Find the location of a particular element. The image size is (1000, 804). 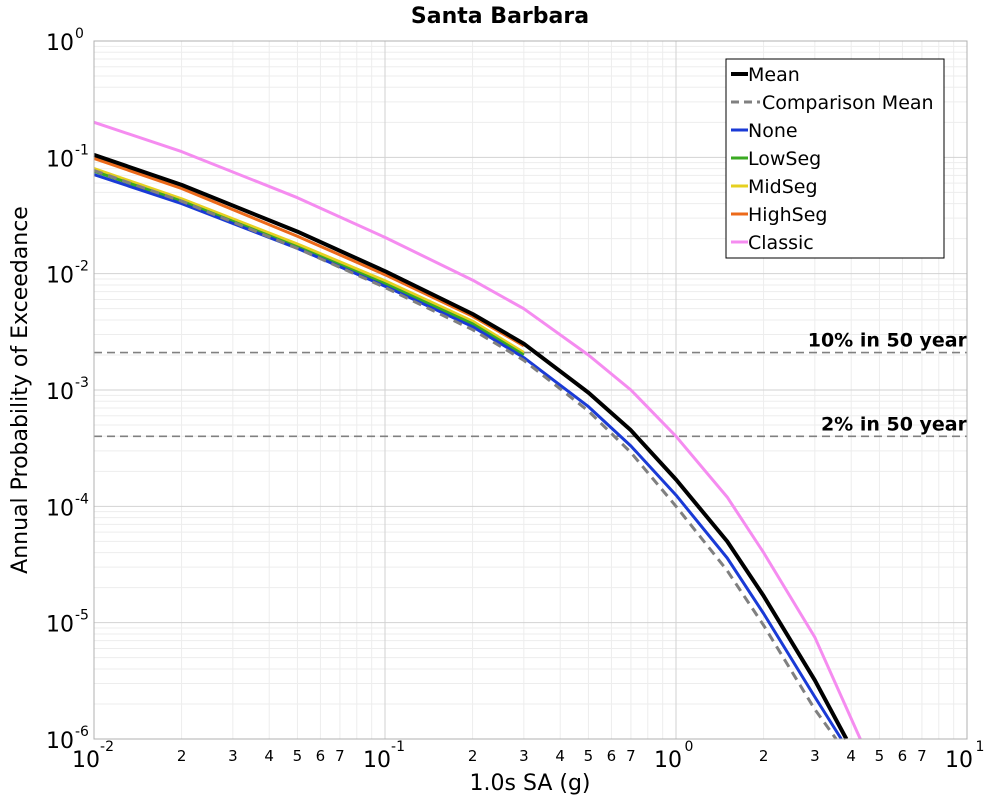

y-tick-exponent: -2 is located at coordinates (82, 267).